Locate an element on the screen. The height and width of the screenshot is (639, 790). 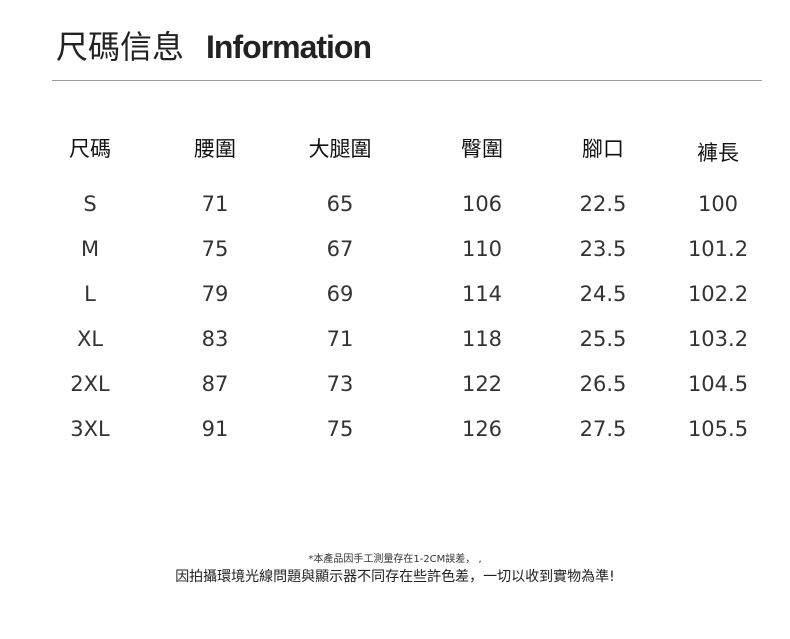
table-cell: 104.5 is located at coordinates (718, 384).